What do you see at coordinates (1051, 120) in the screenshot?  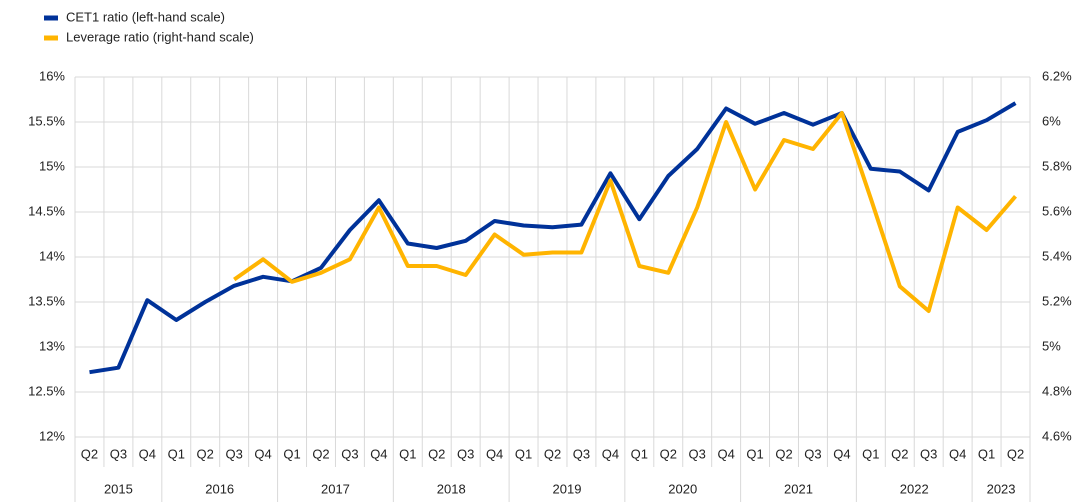 I see `y2-tick-label: 6%` at bounding box center [1051, 120].